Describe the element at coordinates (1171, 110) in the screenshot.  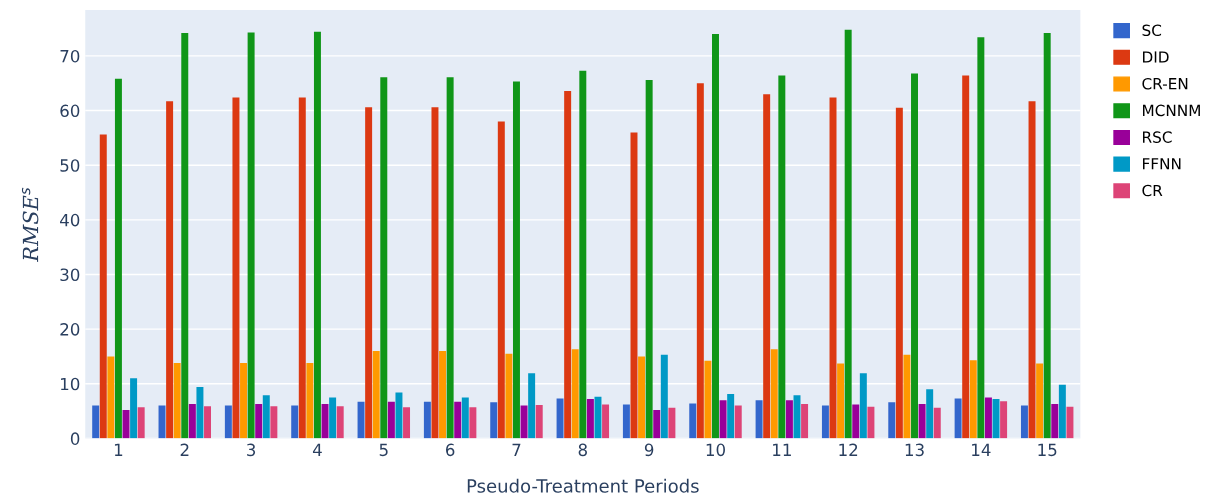
I see `legend-label: MCNNM` at that location.